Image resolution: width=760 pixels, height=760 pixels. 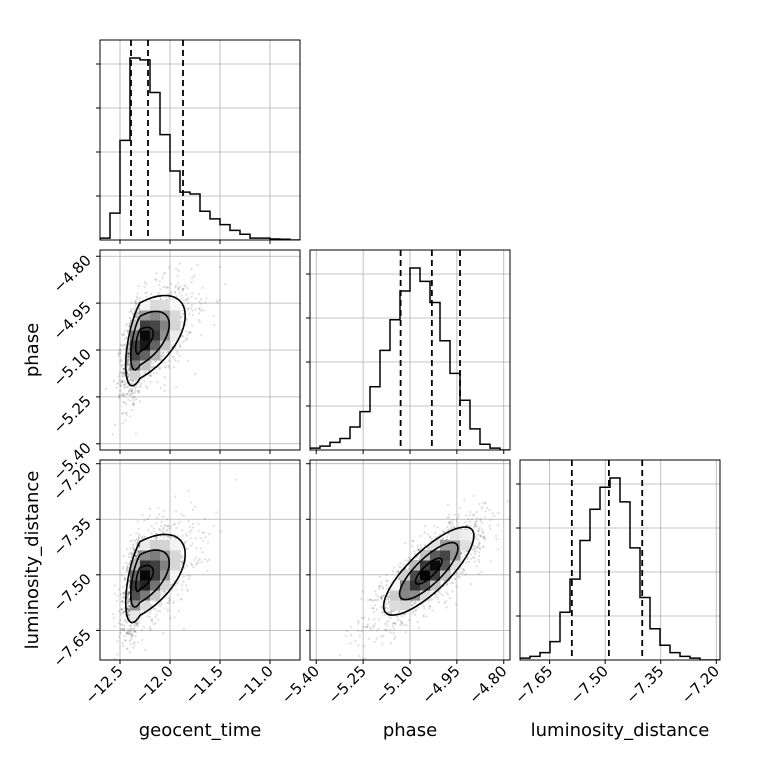 What do you see at coordinates (410, 358) in the screenshot?
I see `histogram-step-phase` at bounding box center [410, 358].